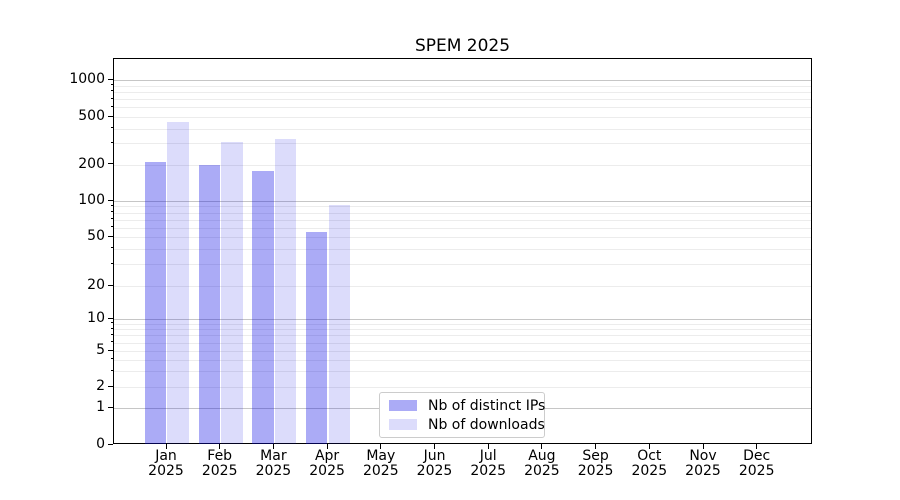 Image resolution: width=900 pixels, height=500 pixels. What do you see at coordinates (87, 79) in the screenshot?
I see `y-tick-label: 1000` at bounding box center [87, 79].